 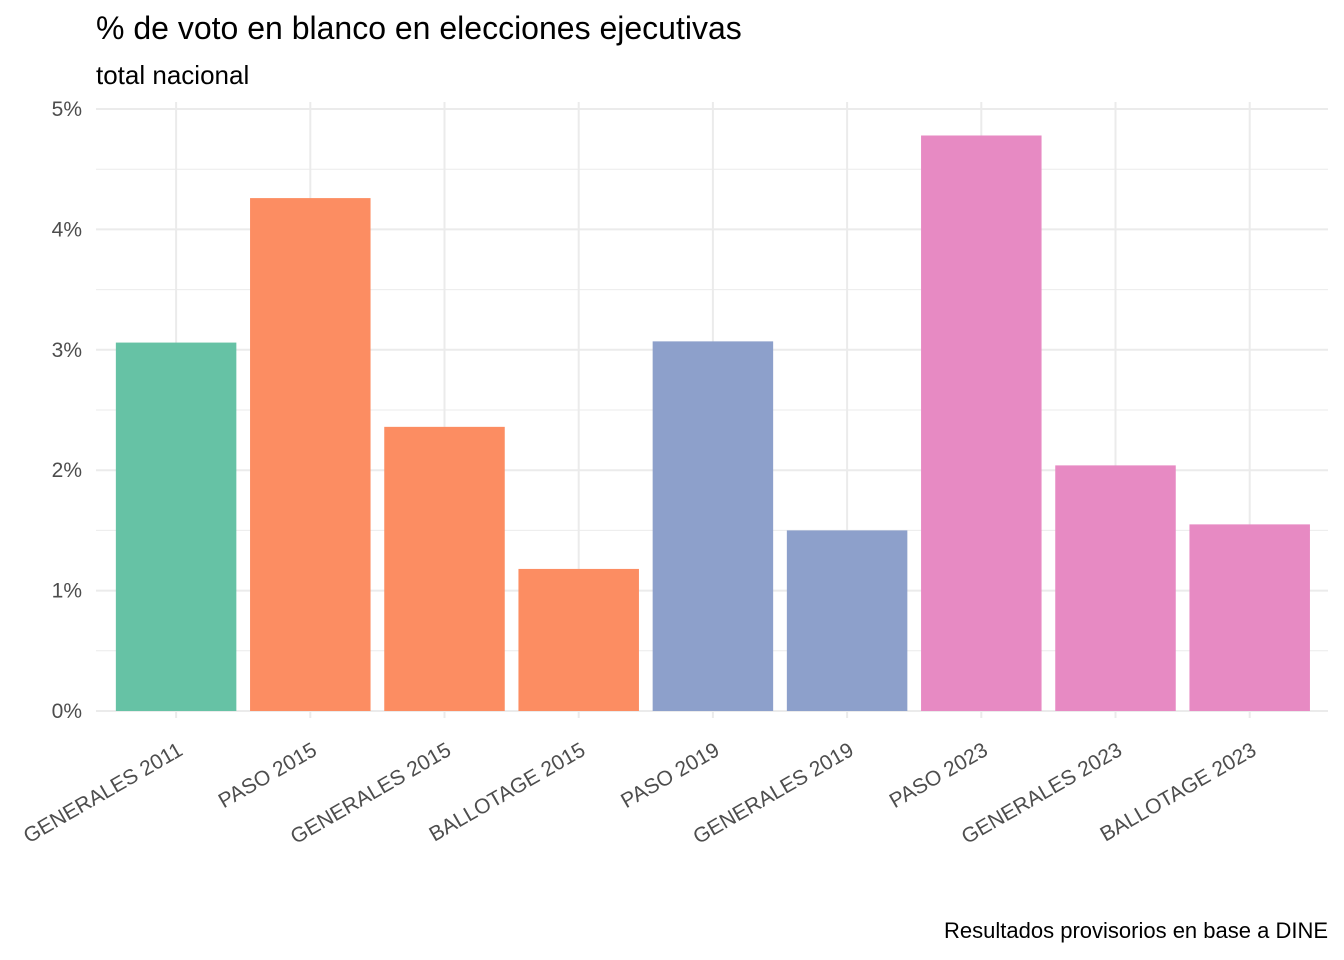 I want to click on y-axis: 0% 1% 2% 3% 4% 5%, so click(x=67, y=410).